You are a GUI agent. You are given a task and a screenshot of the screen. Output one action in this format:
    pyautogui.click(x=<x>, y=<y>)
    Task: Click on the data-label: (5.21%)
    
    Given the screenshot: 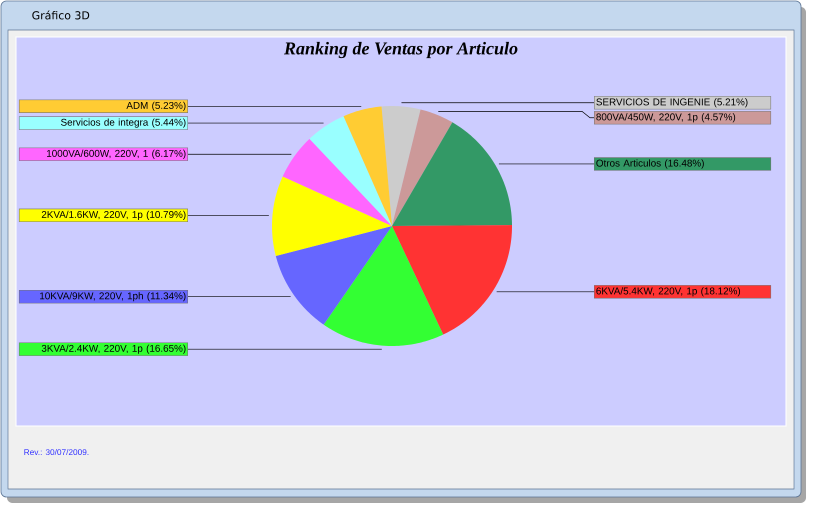 What is the action you would take?
    pyautogui.click(x=731, y=103)
    